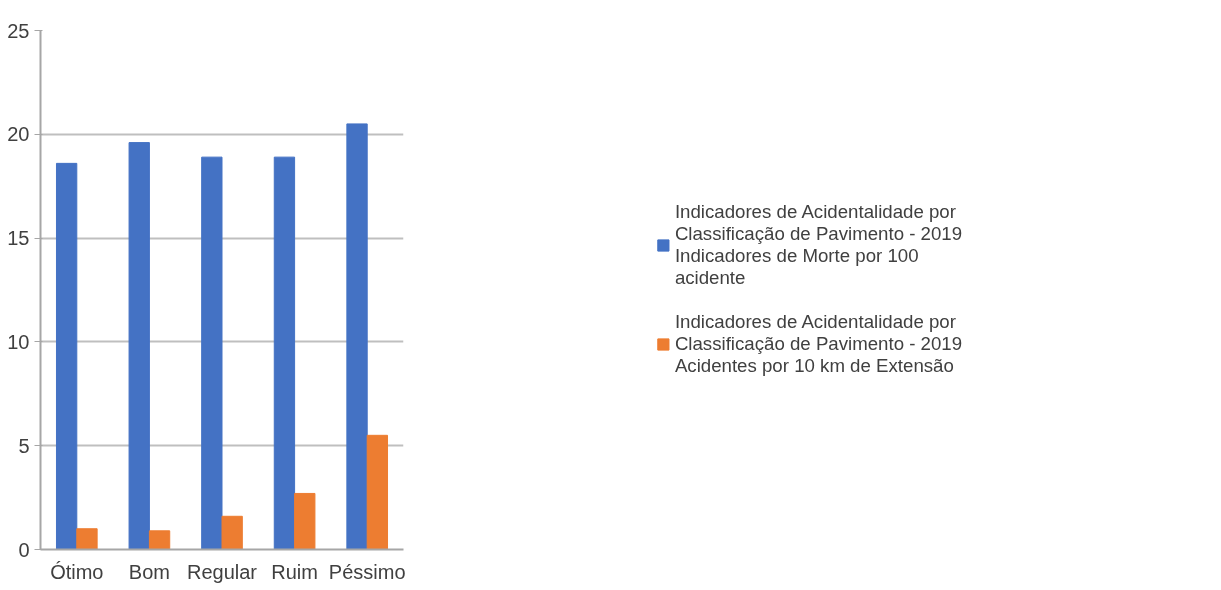  I want to click on x-tick-label: Bom, so click(149, 571).